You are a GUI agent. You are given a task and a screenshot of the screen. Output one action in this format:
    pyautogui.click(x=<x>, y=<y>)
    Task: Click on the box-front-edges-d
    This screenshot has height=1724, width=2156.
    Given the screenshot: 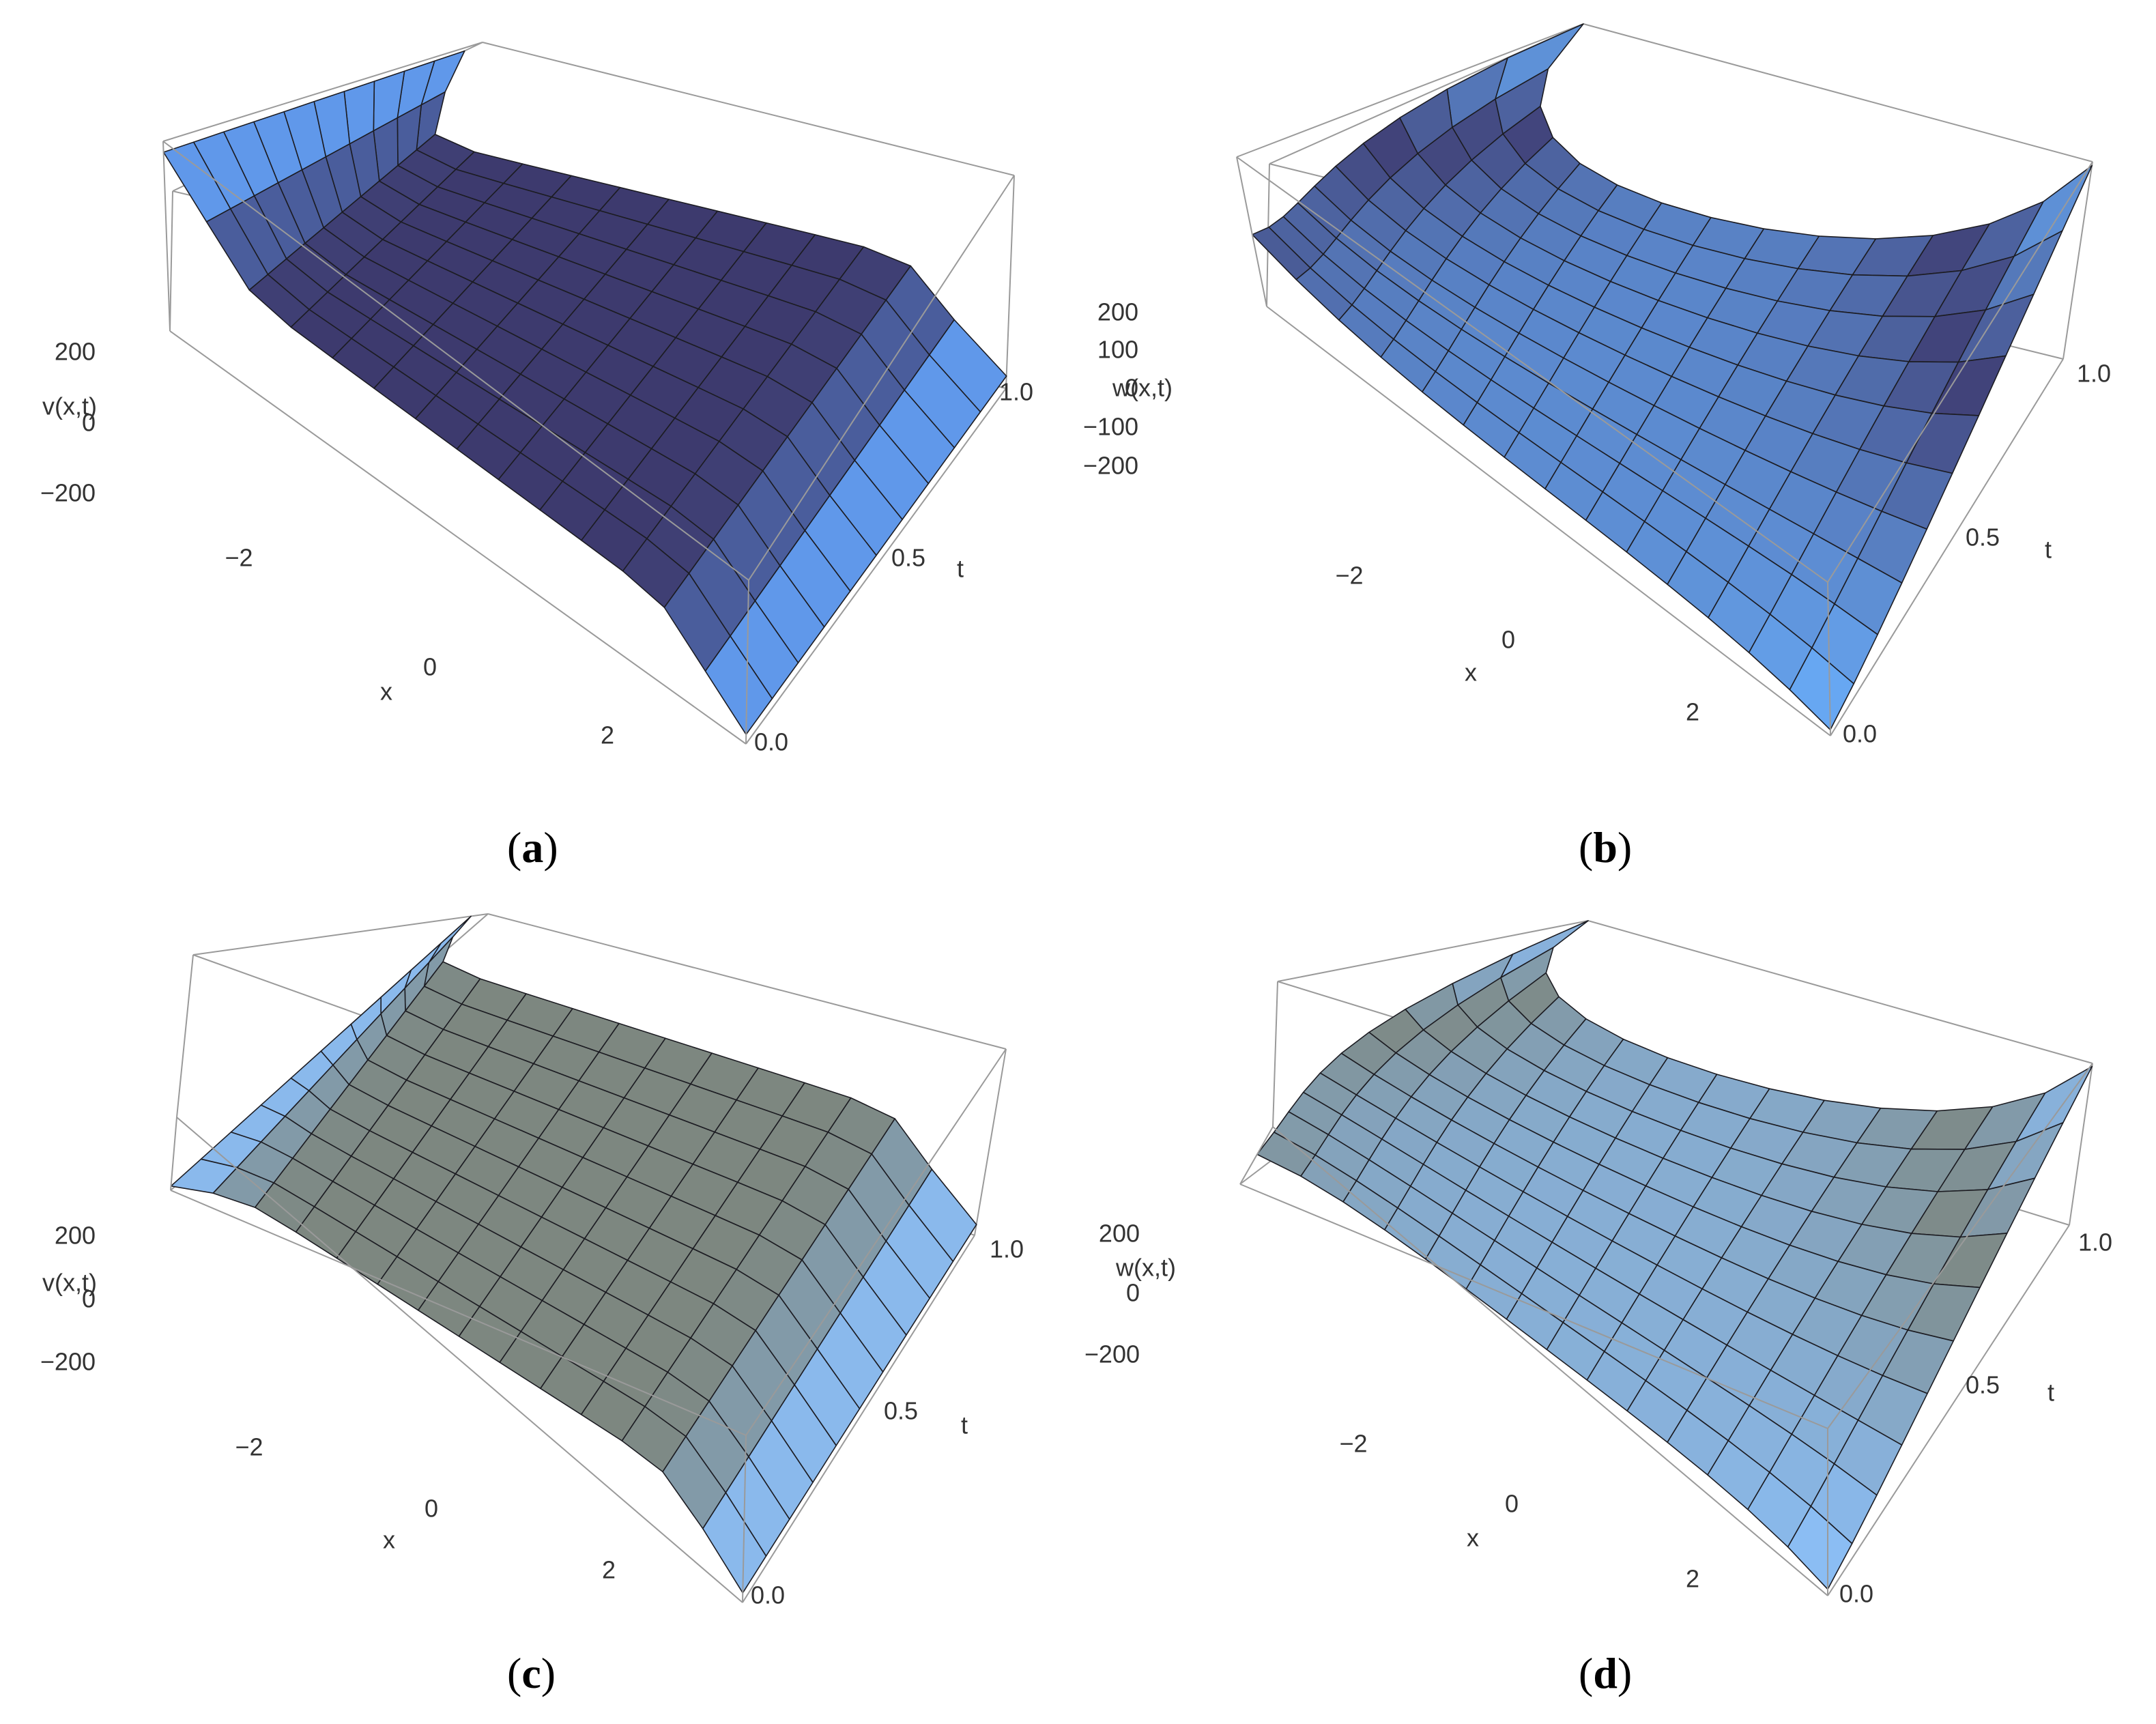 What is the action you would take?
    pyautogui.click(x=1666, y=1329)
    